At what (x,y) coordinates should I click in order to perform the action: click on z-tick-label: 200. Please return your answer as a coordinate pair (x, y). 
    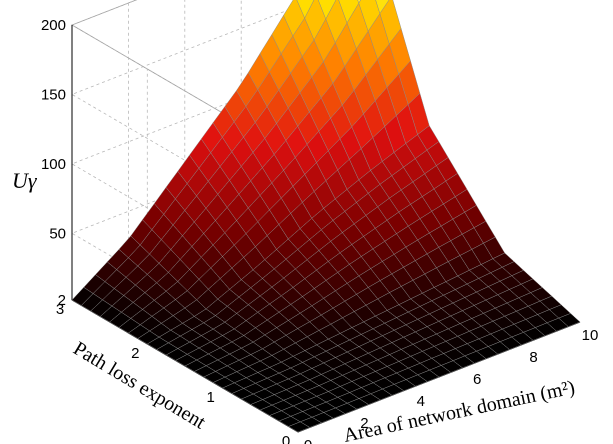
    Looking at the image, I should click on (53, 25).